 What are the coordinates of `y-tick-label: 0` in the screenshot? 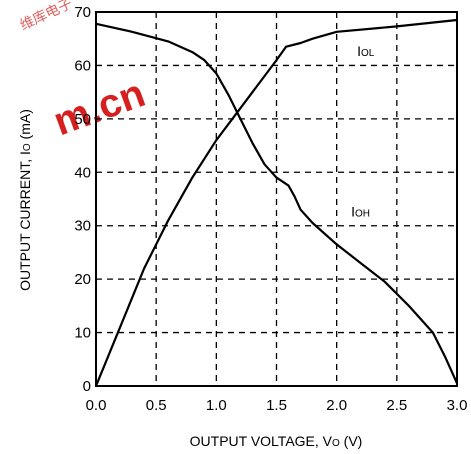 It's located at (87, 386).